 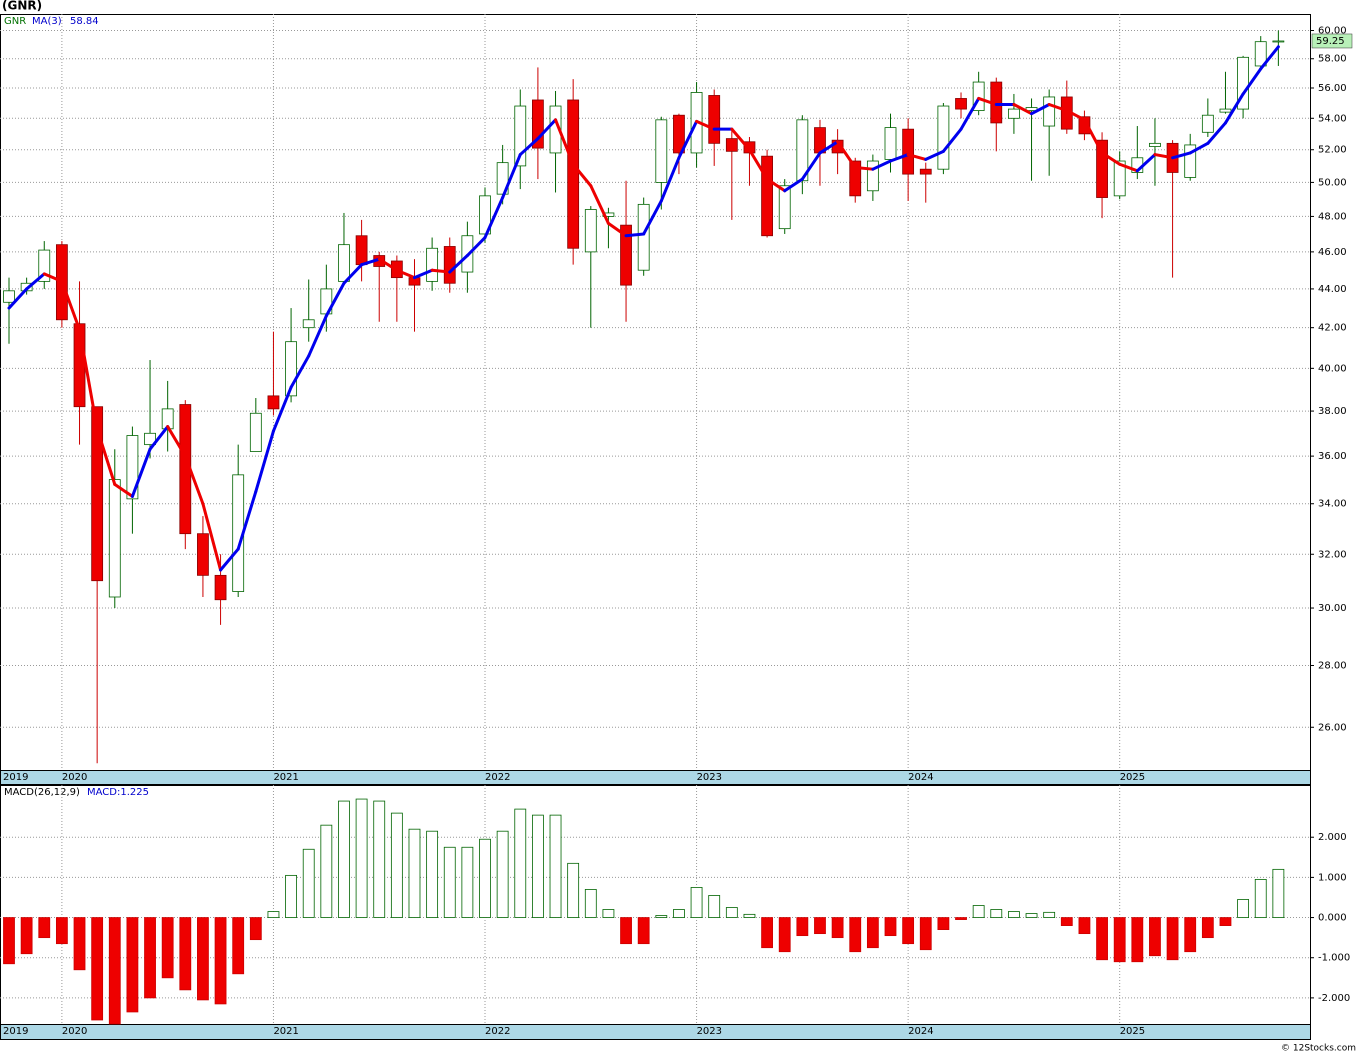 What do you see at coordinates (74, 1031) in the screenshot?
I see `x-tick-label: 2020` at bounding box center [74, 1031].